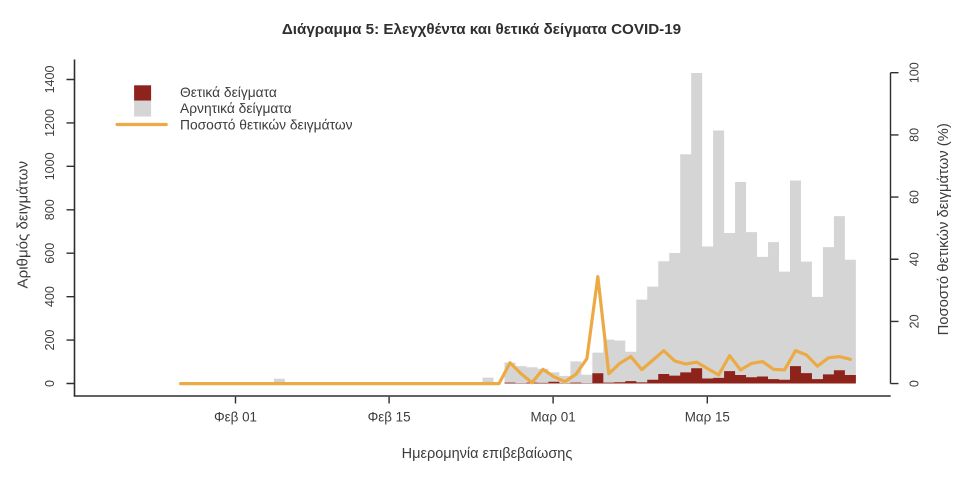 The height and width of the screenshot is (483, 965). What do you see at coordinates (707, 417) in the screenshot?
I see `svg-text: Μαρ 15` at bounding box center [707, 417].